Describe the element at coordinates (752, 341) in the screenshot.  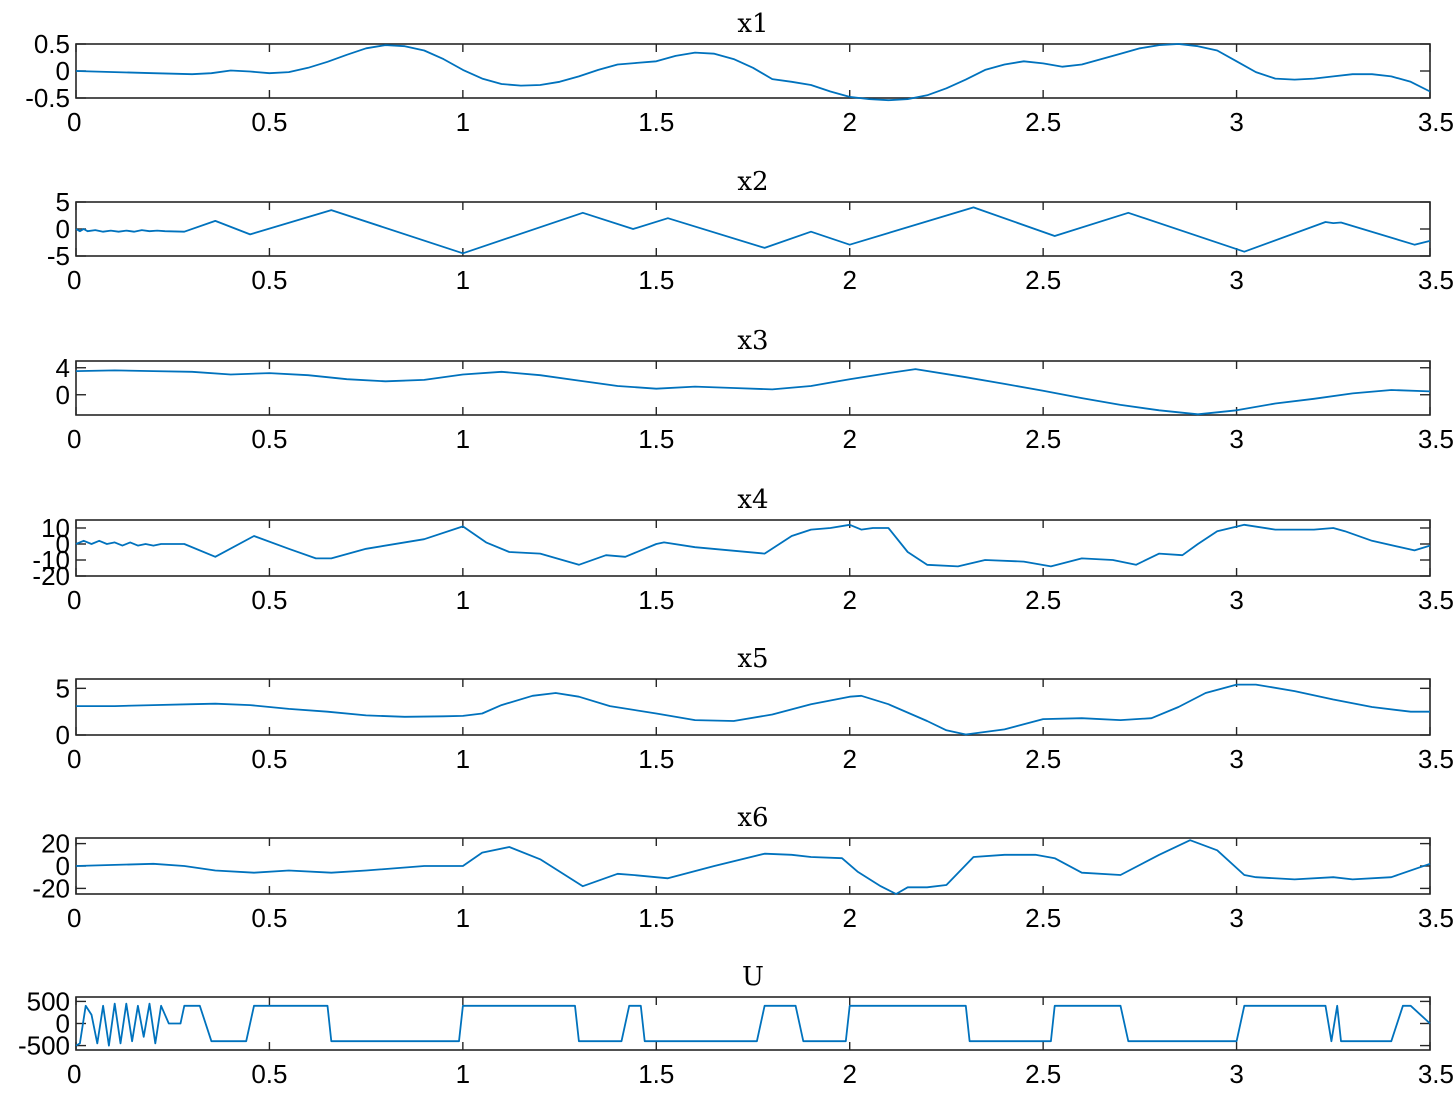
I see `subplot-title: x3` at that location.